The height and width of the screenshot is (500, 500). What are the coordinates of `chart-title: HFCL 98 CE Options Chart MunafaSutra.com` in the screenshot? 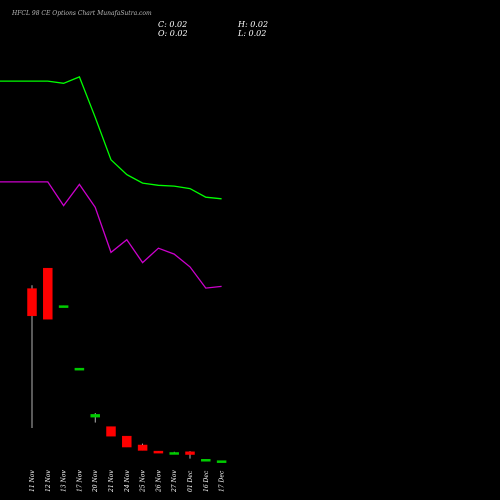 It's located at (82, 13).